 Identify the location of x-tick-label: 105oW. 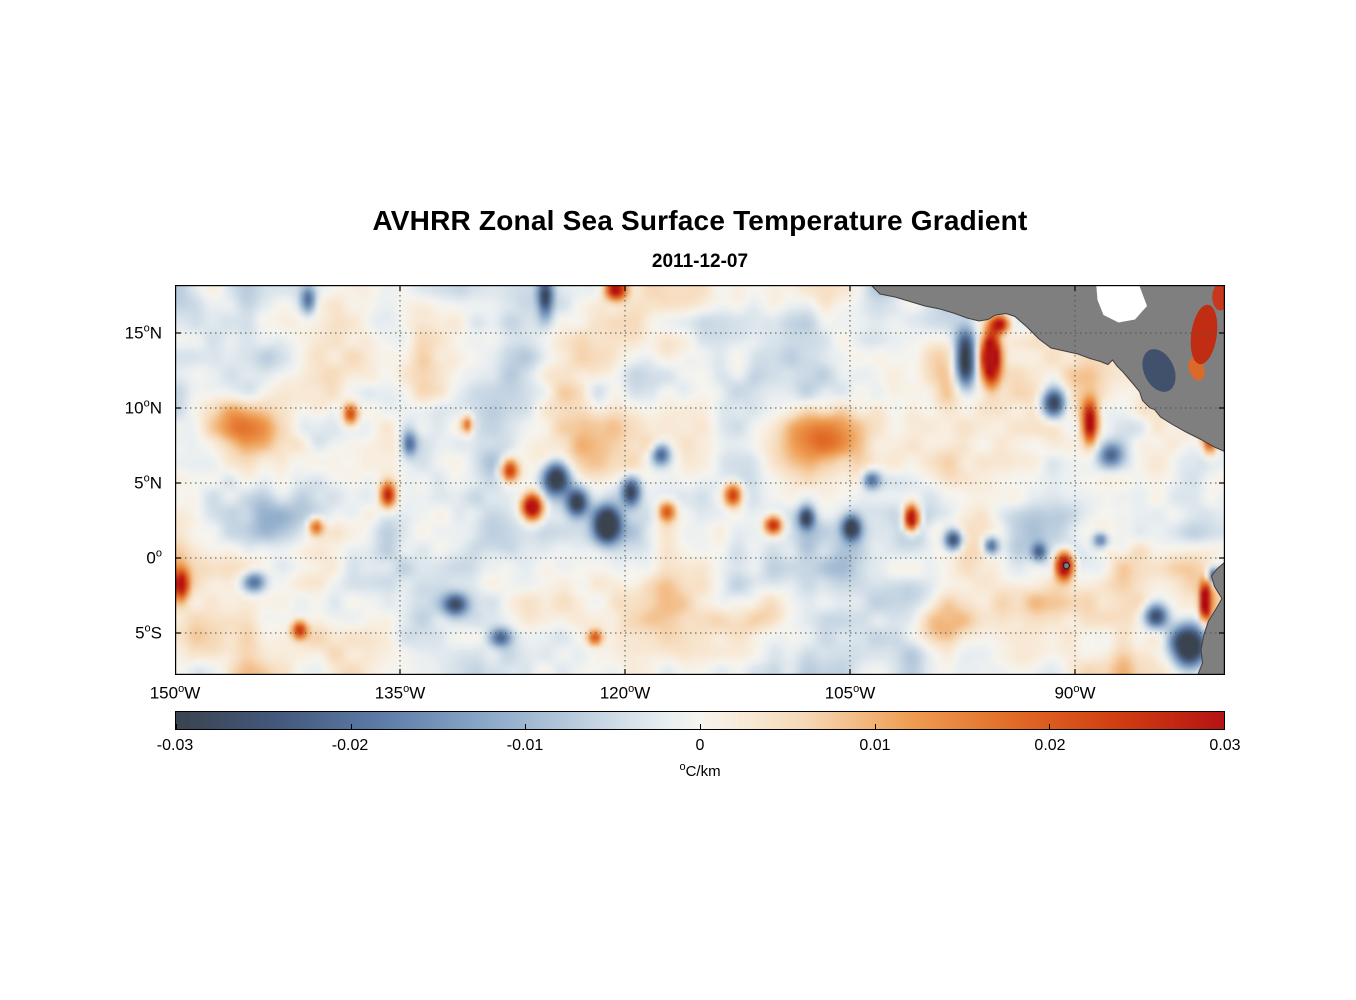
(850, 693).